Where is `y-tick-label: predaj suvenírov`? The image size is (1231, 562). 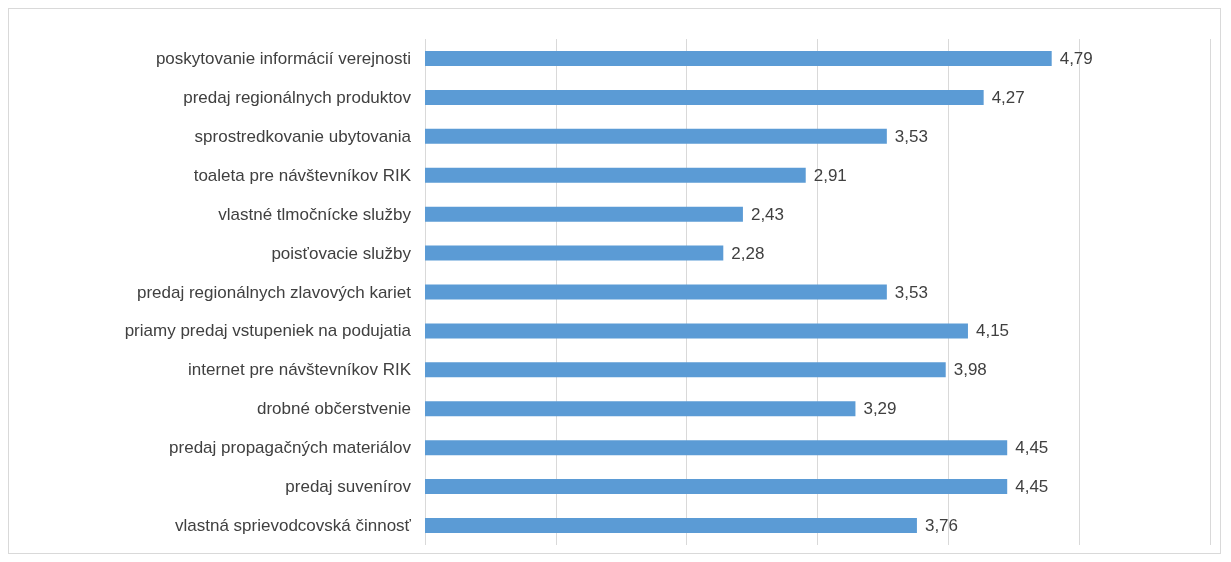 y-tick-label: predaj suvenírov is located at coordinates (348, 487).